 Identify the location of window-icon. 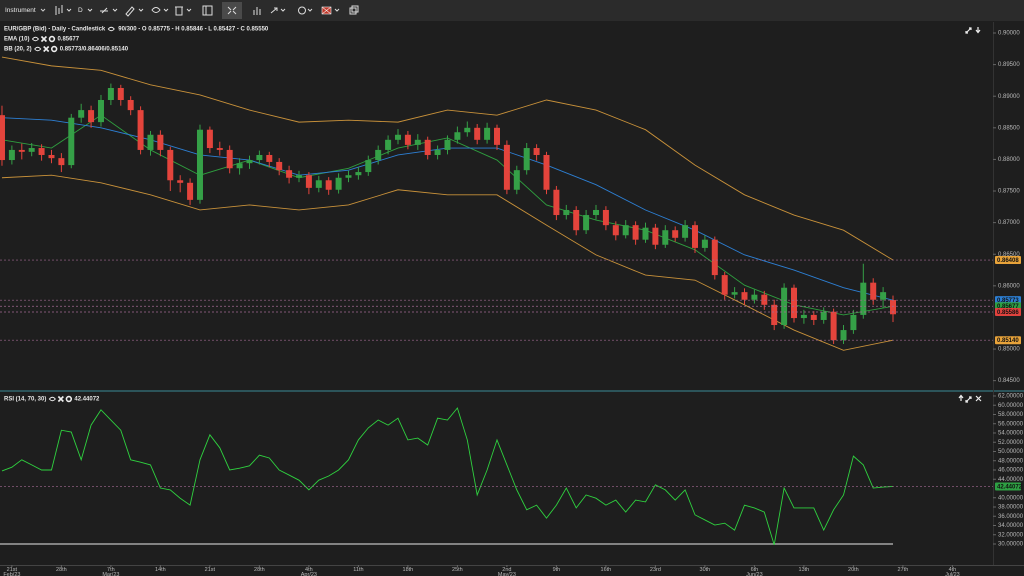
(353, 11).